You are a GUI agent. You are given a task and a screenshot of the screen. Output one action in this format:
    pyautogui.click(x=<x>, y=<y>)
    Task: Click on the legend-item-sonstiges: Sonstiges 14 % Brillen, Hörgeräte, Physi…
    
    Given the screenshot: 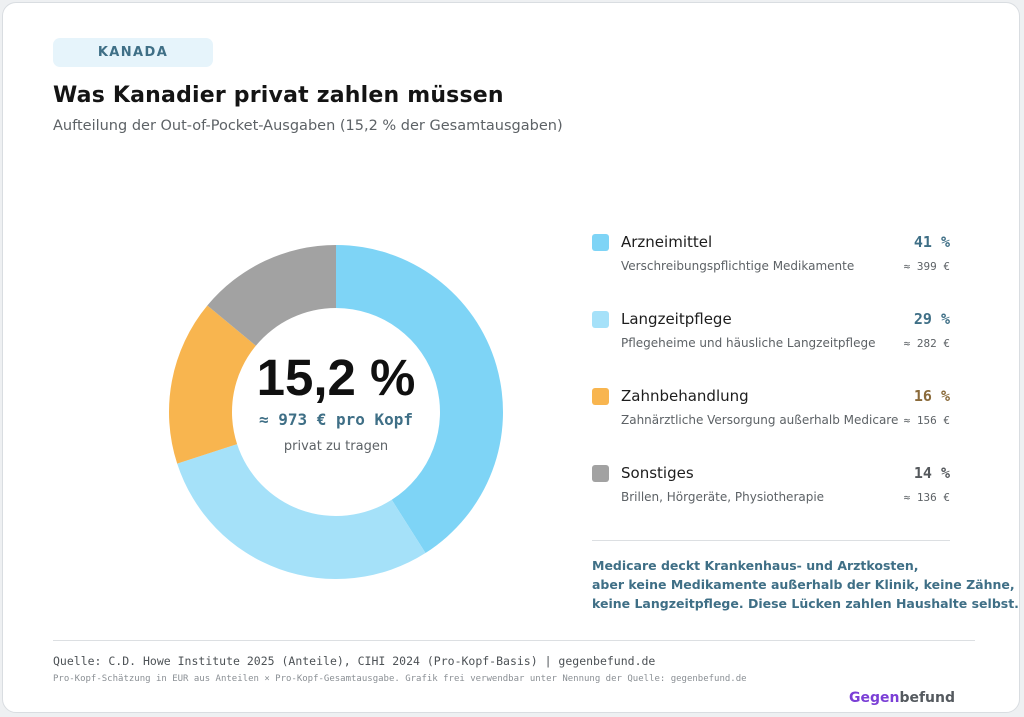 What is the action you would take?
    pyautogui.click(x=771, y=500)
    